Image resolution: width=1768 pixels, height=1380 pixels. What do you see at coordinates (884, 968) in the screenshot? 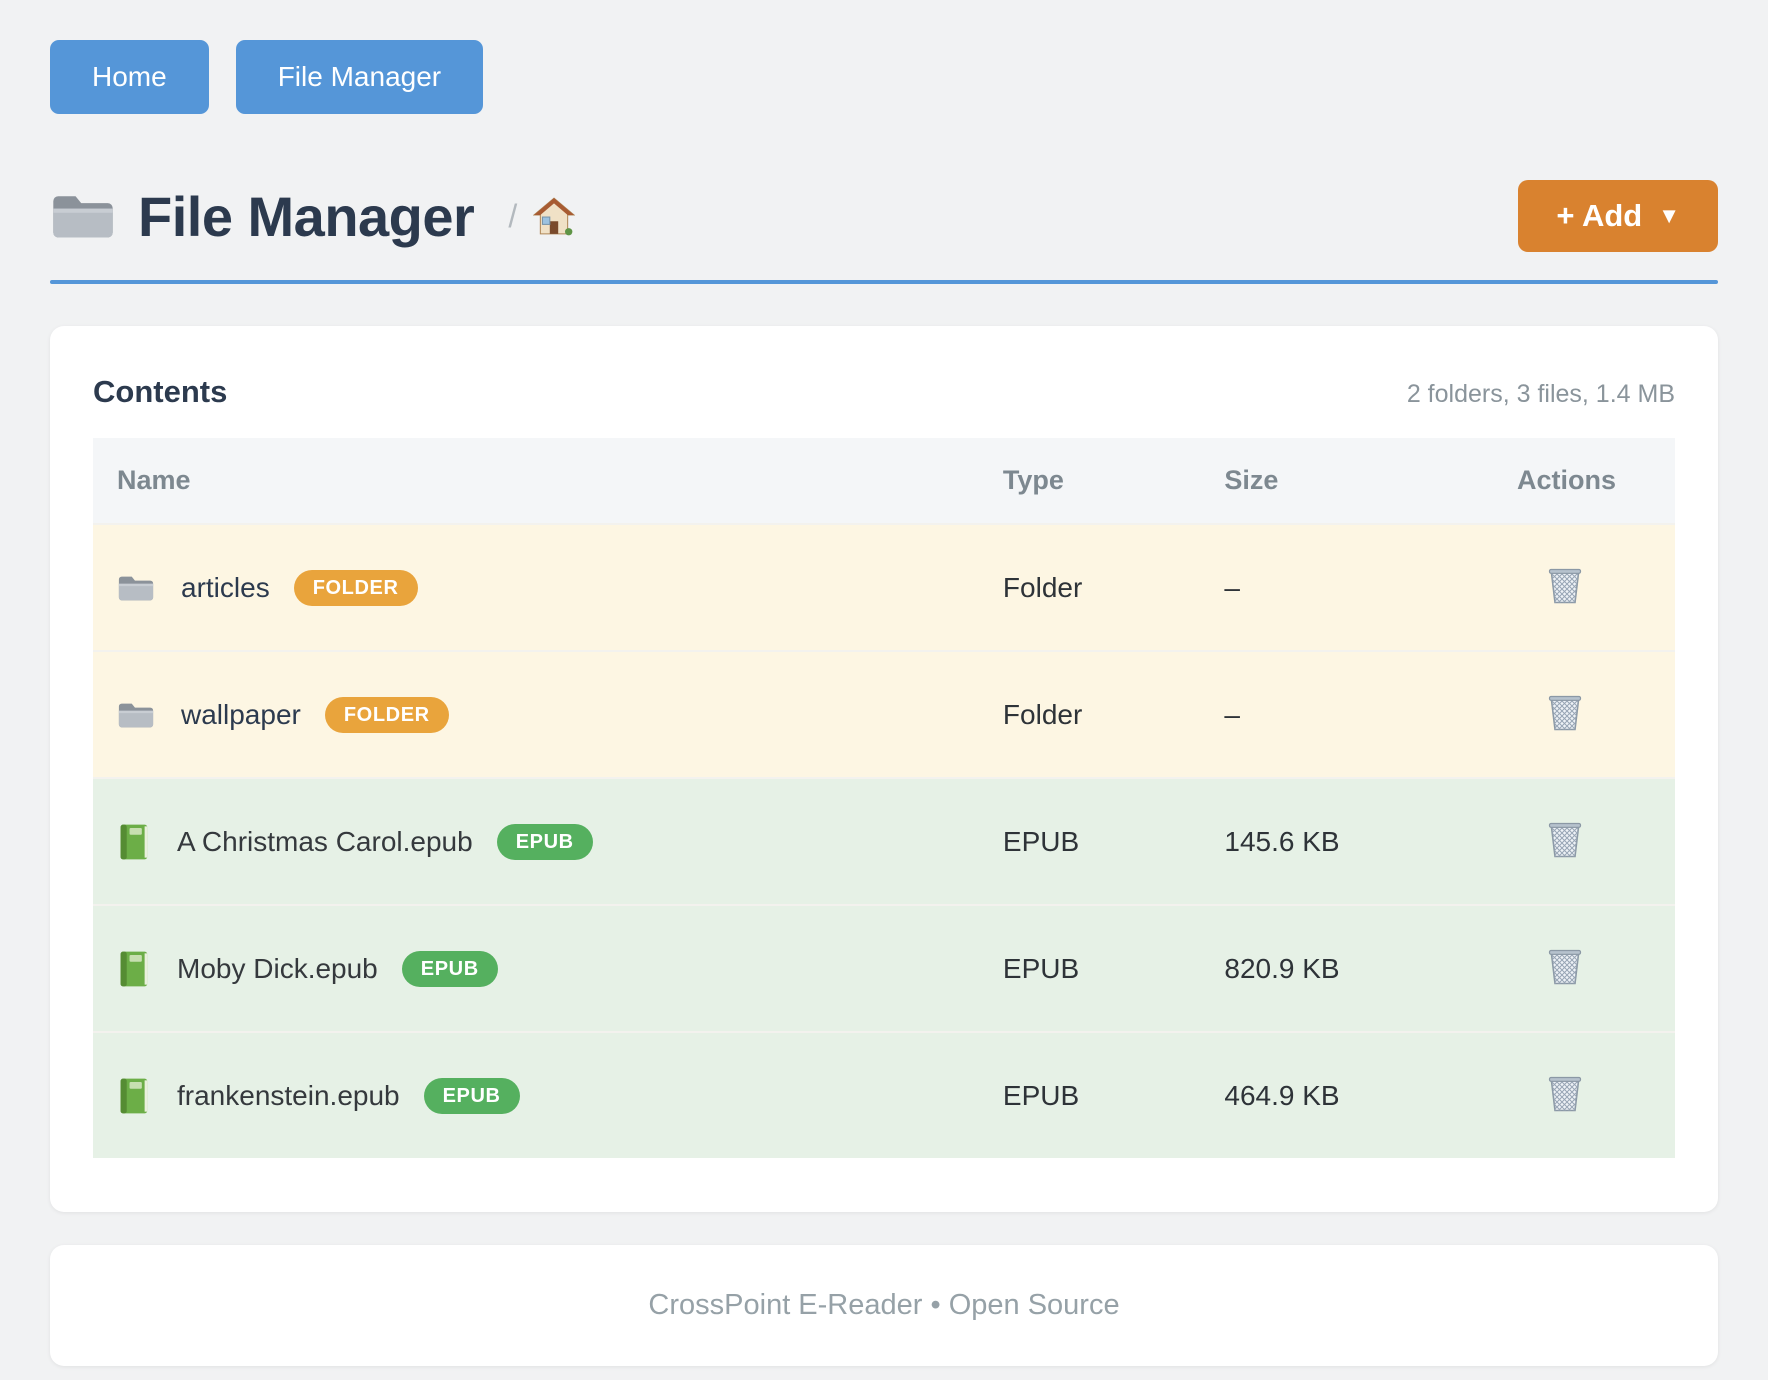
I see `table-row: Moby Dick.epub EPUB EPUB 820.9 KB` at bounding box center [884, 968].